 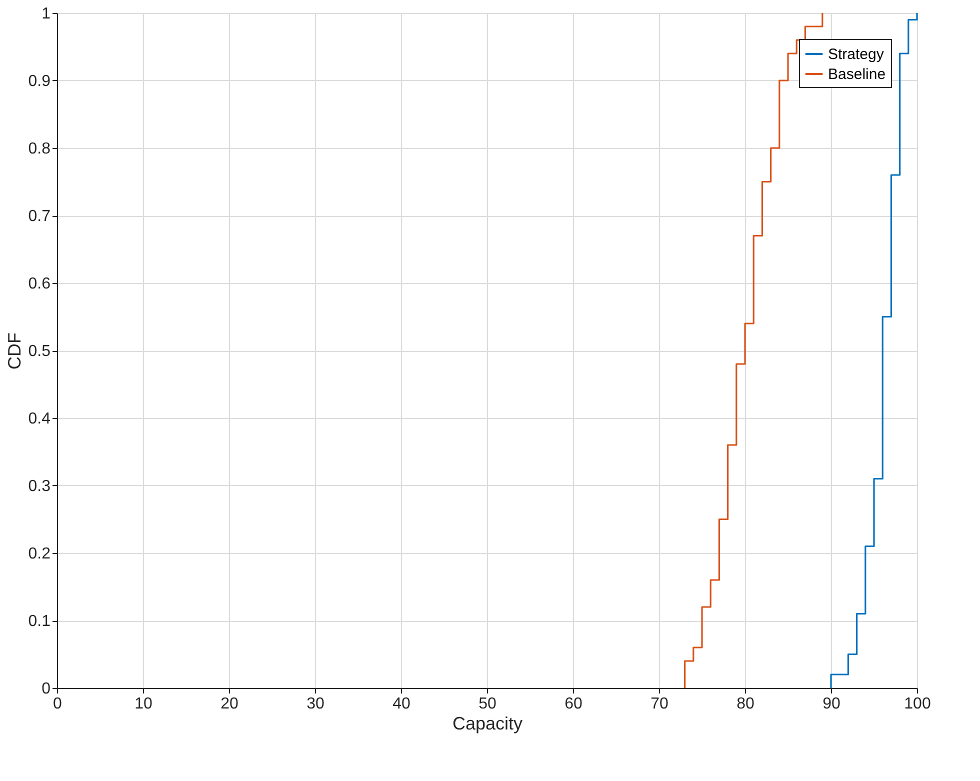 What do you see at coordinates (659, 704) in the screenshot?
I see `x-tick-label: 70` at bounding box center [659, 704].